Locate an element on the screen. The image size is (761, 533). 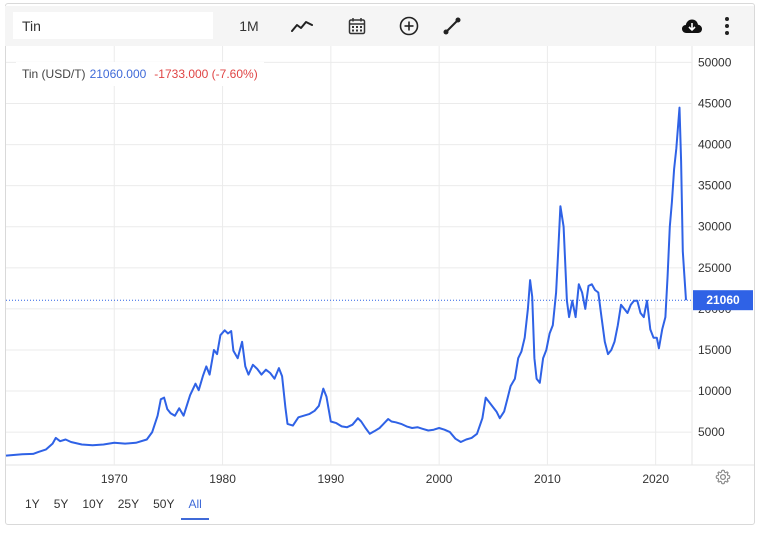
y-tick-label: 10000 is located at coordinates (715, 391).